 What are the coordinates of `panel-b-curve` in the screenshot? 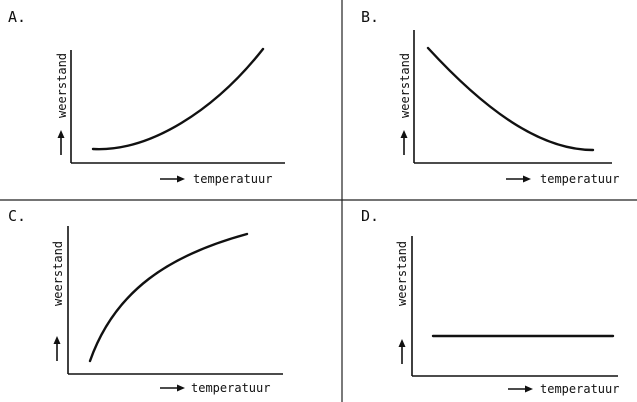 It's located at (510, 99).